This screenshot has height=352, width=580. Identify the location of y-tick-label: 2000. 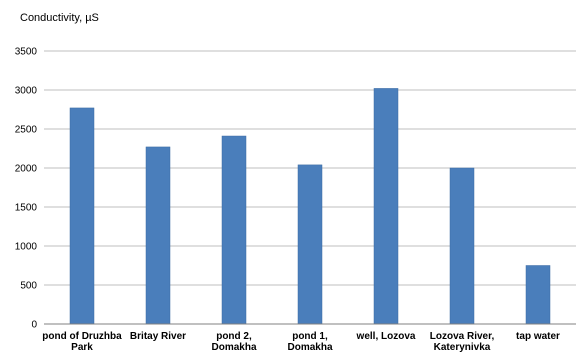
(26, 169).